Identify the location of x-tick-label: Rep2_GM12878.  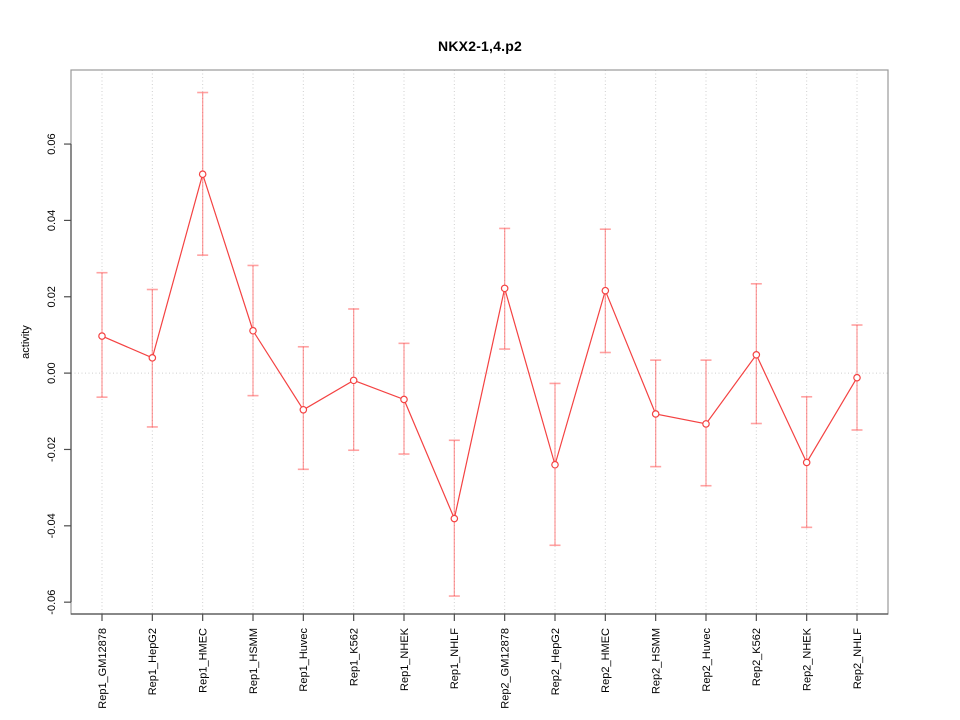
(506, 668).